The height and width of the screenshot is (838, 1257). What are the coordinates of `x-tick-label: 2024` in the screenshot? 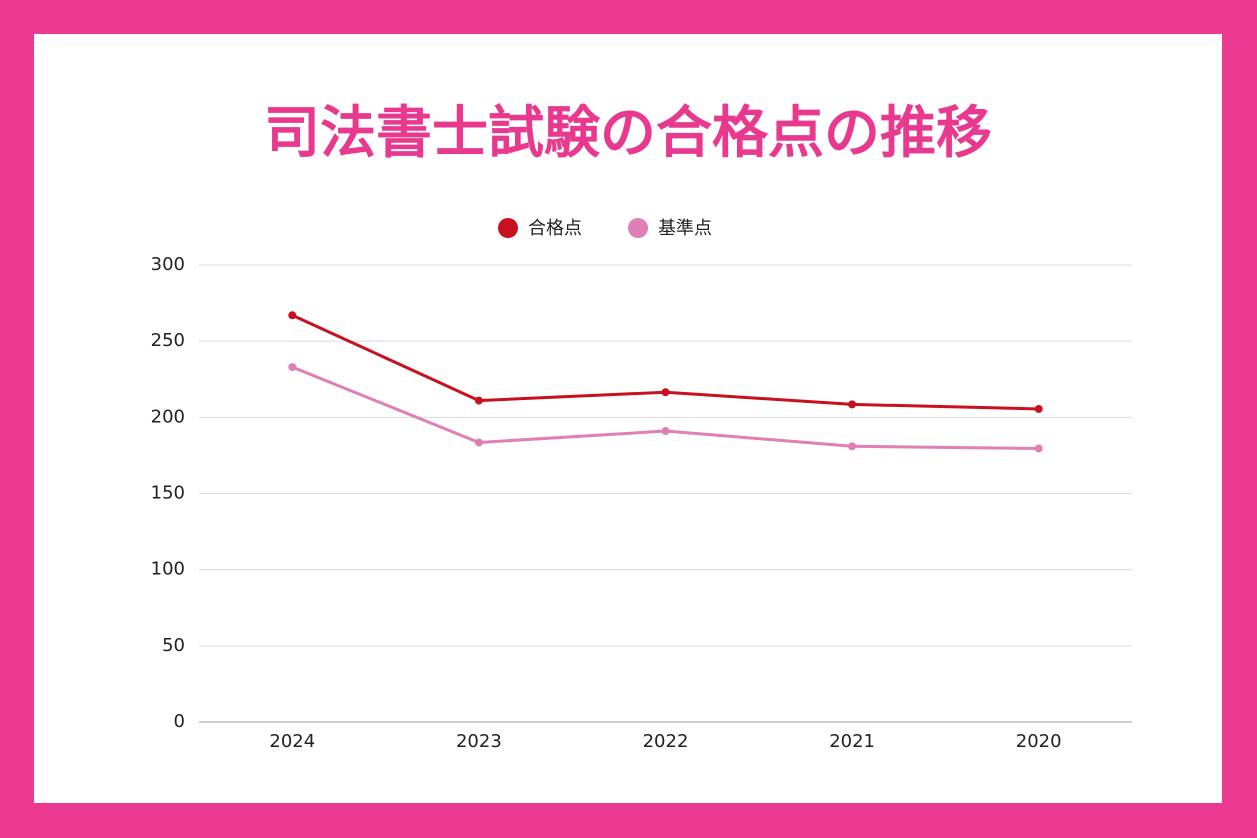 It's located at (292, 741).